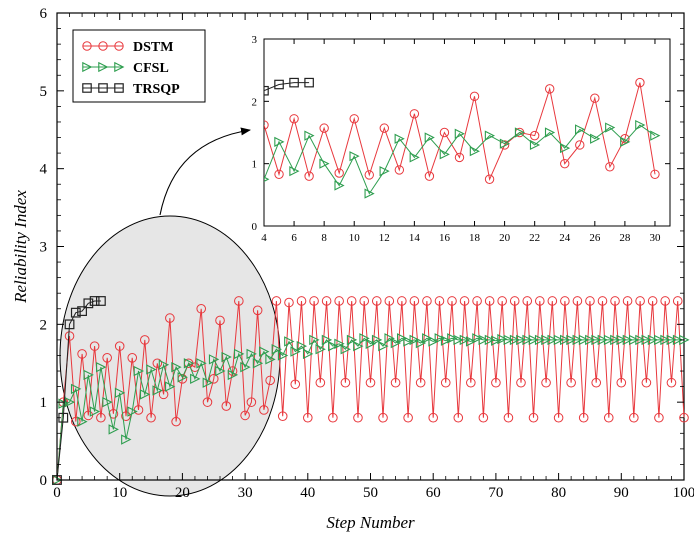  I want to click on zoom-arrow, so click(205, 171).